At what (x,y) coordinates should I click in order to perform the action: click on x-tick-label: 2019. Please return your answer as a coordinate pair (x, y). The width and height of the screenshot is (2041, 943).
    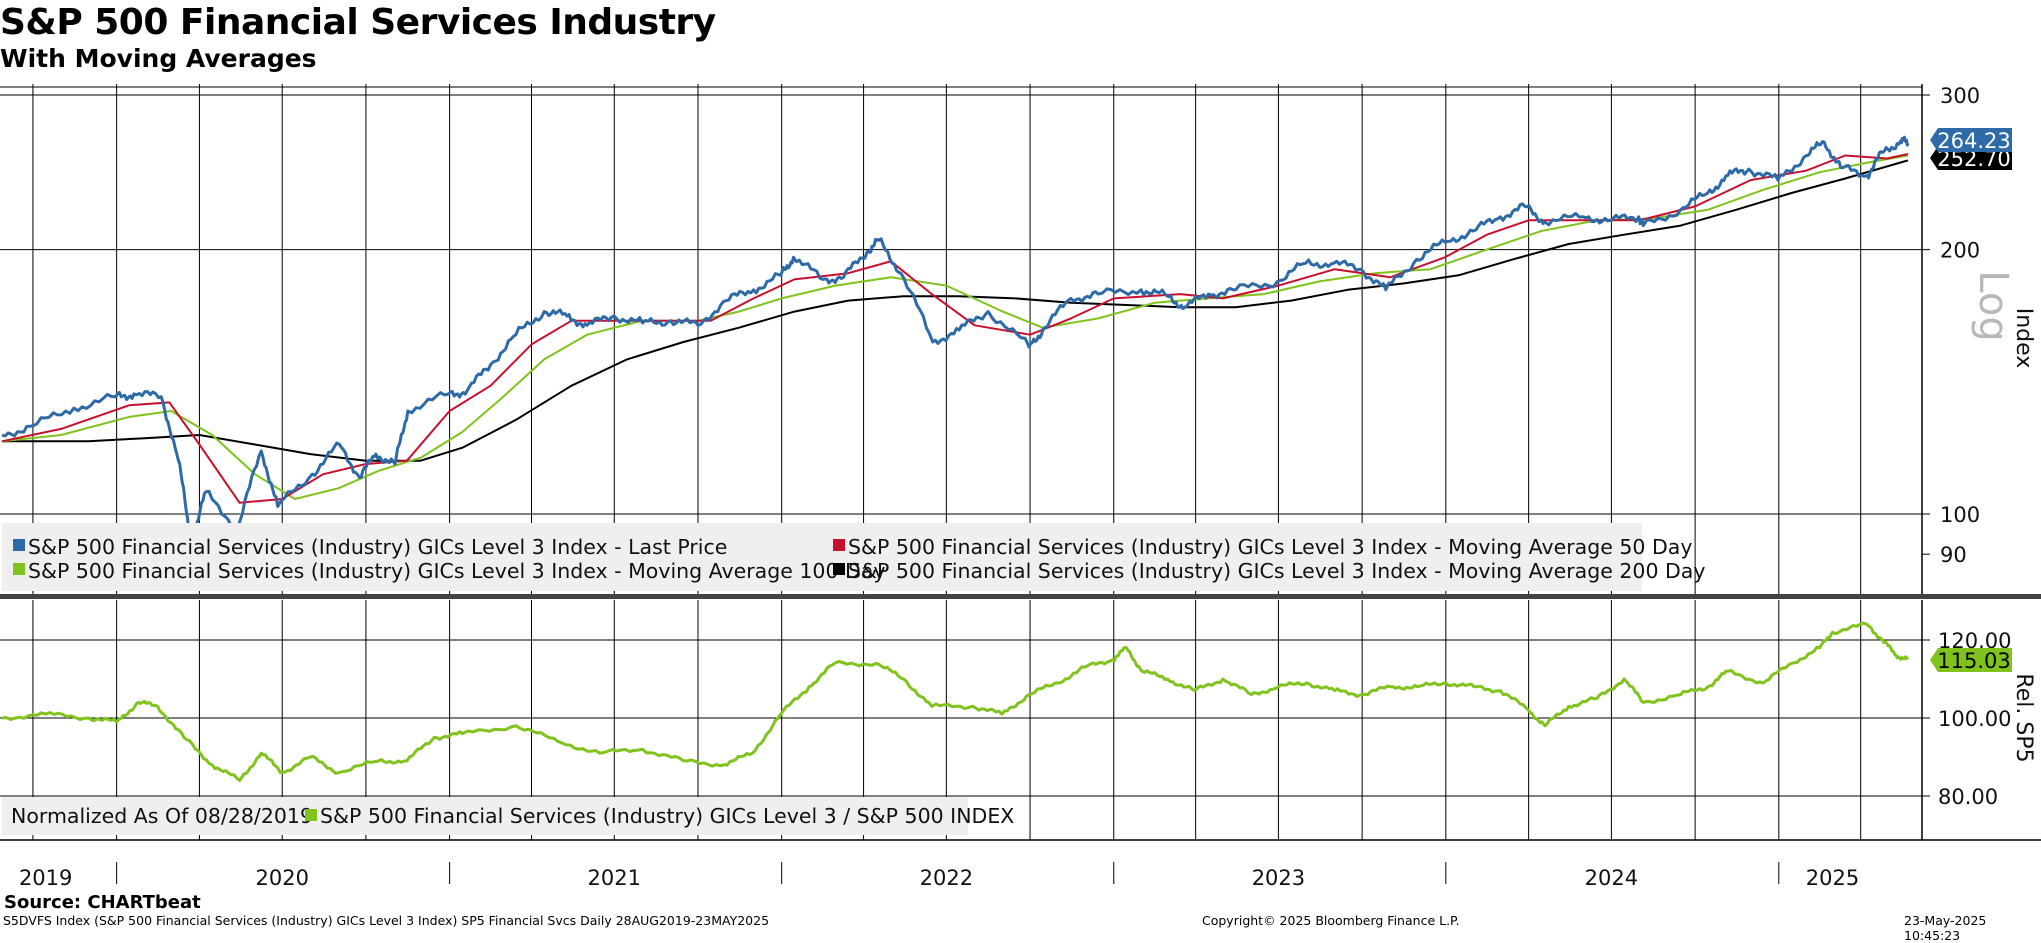
    Looking at the image, I should click on (45, 878).